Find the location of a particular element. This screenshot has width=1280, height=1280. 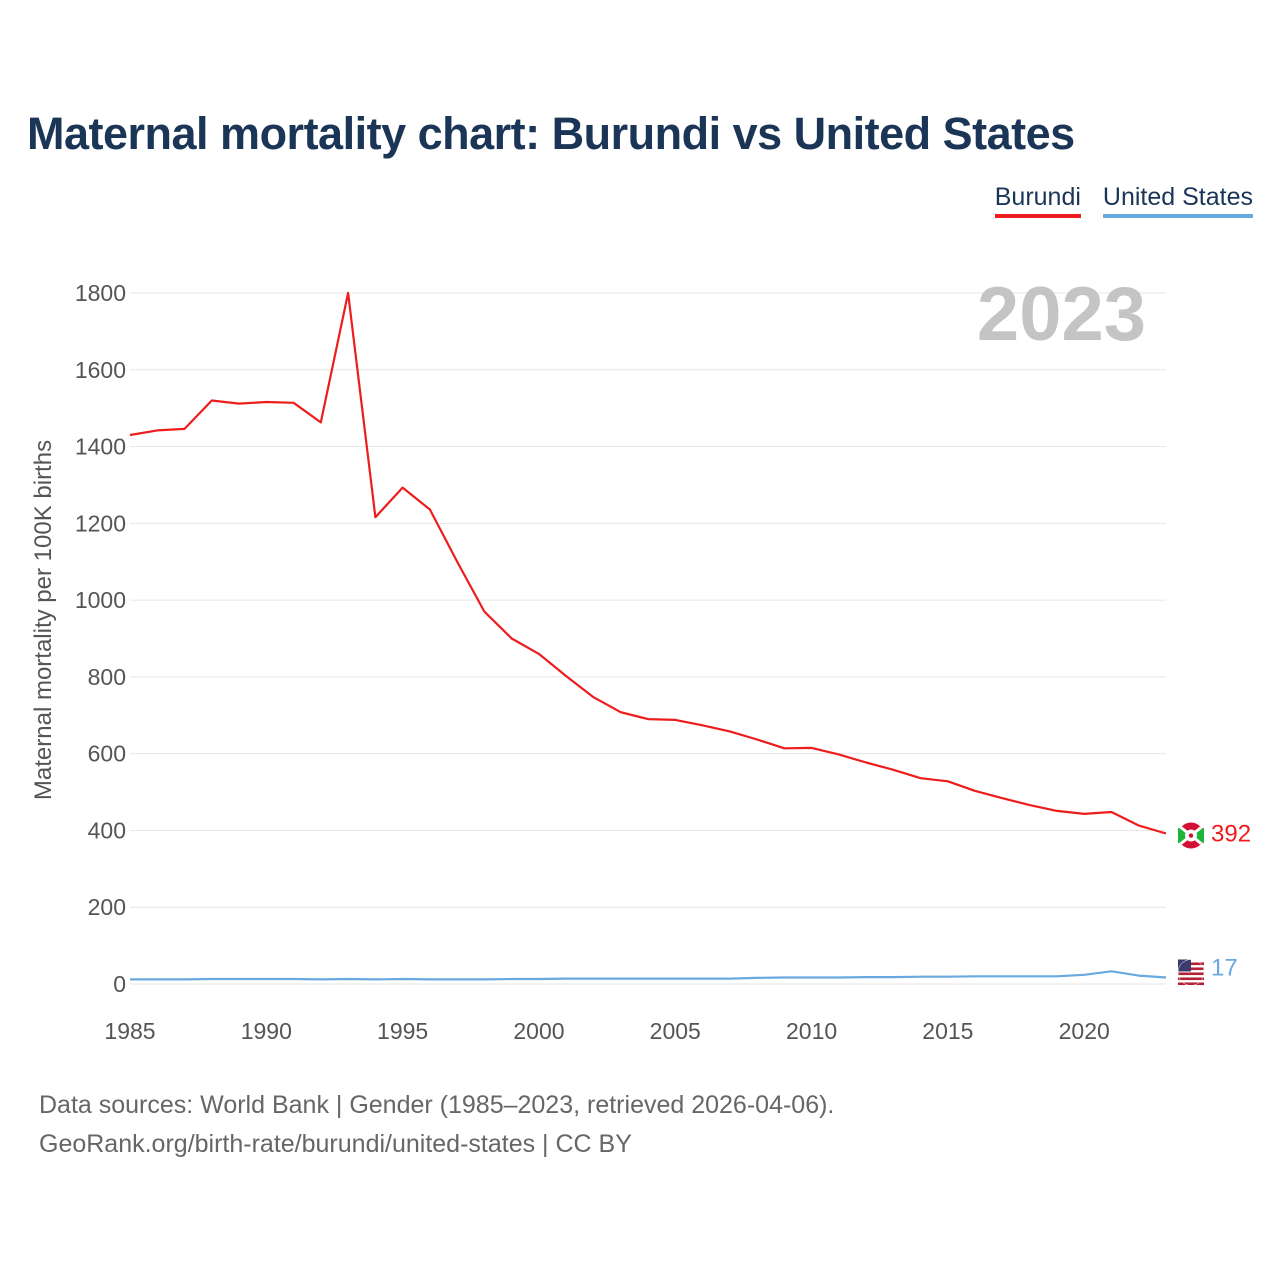

burundi-flag-icon is located at coordinates (1191, 835).